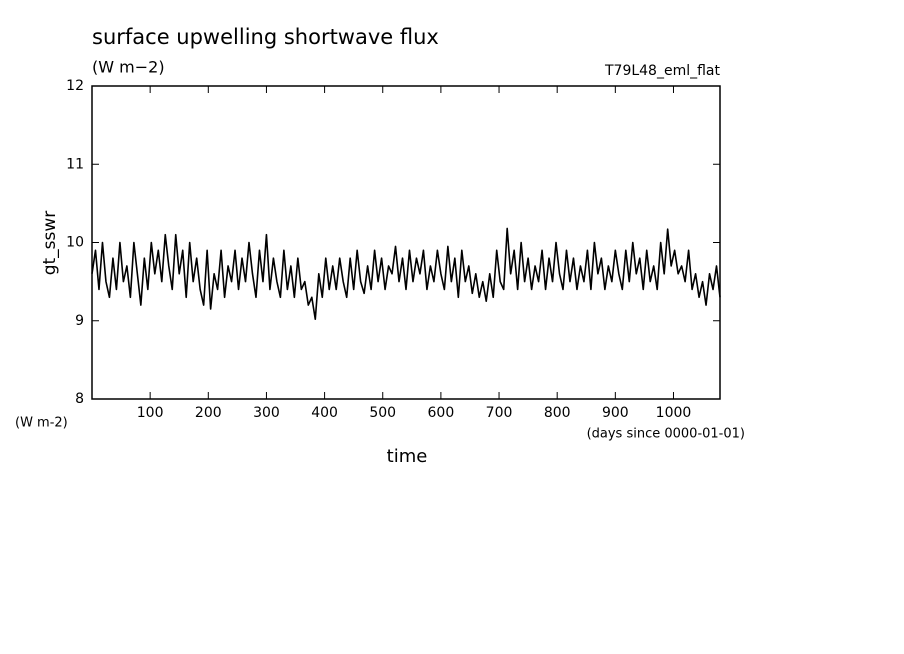  Describe the element at coordinates (265, 37) in the screenshot. I see `chart-title: surface upwelling shortwave flux` at that location.